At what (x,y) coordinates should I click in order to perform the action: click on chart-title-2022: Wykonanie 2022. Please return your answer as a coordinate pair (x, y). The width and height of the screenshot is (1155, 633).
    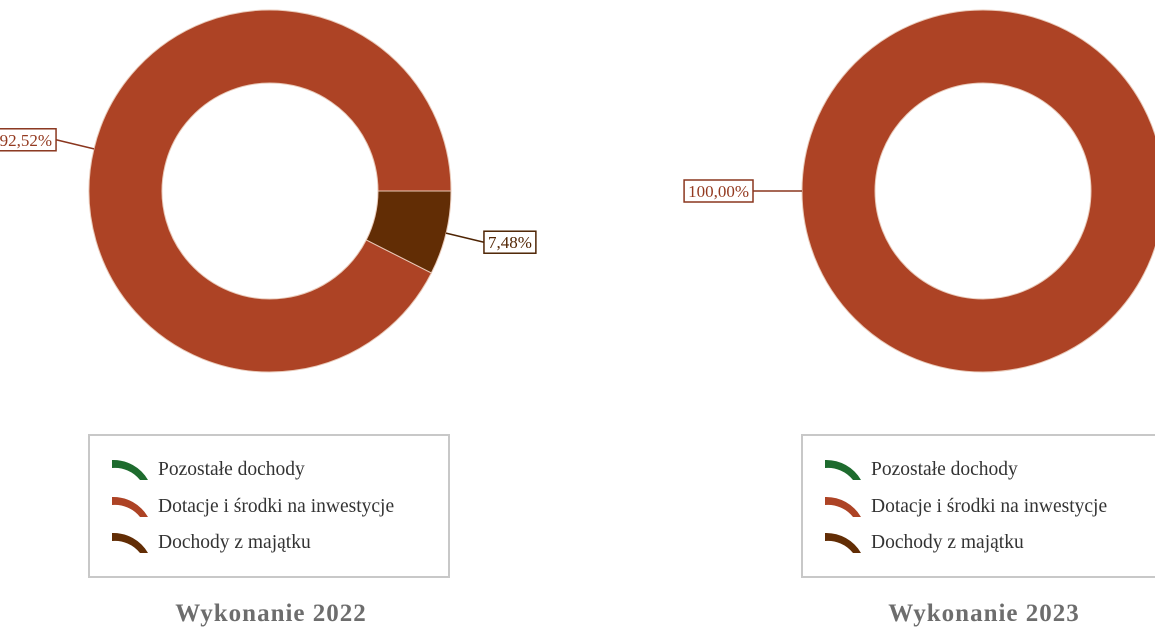
    Looking at the image, I should click on (271, 613).